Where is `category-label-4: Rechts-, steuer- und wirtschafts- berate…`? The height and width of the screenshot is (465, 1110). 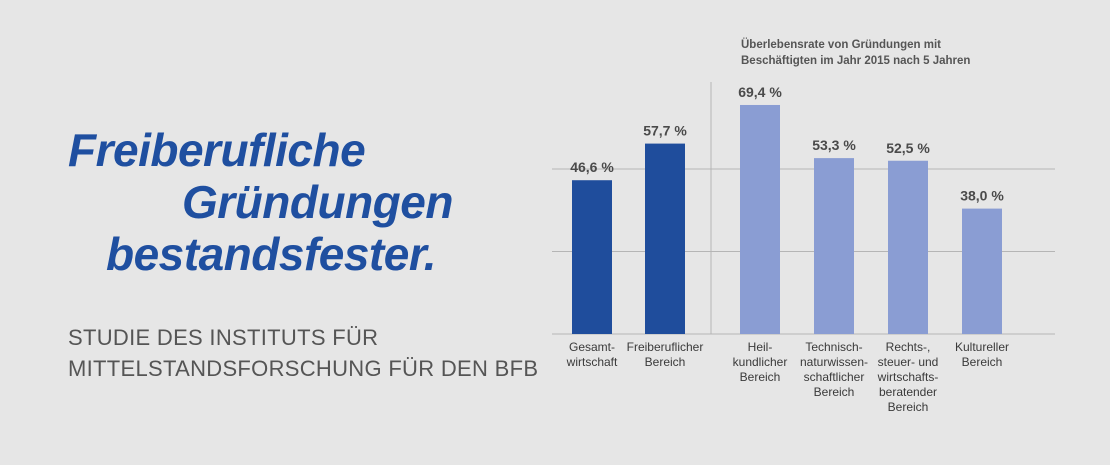
category-label-4: Rechts-, steuer- und wirtschafts- berate… is located at coordinates (908, 377).